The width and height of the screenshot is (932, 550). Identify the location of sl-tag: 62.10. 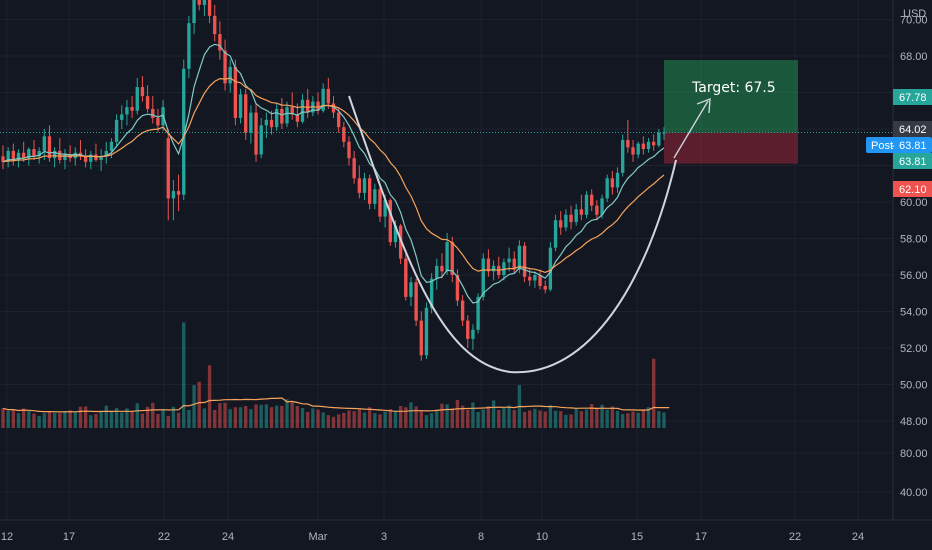
(912, 189).